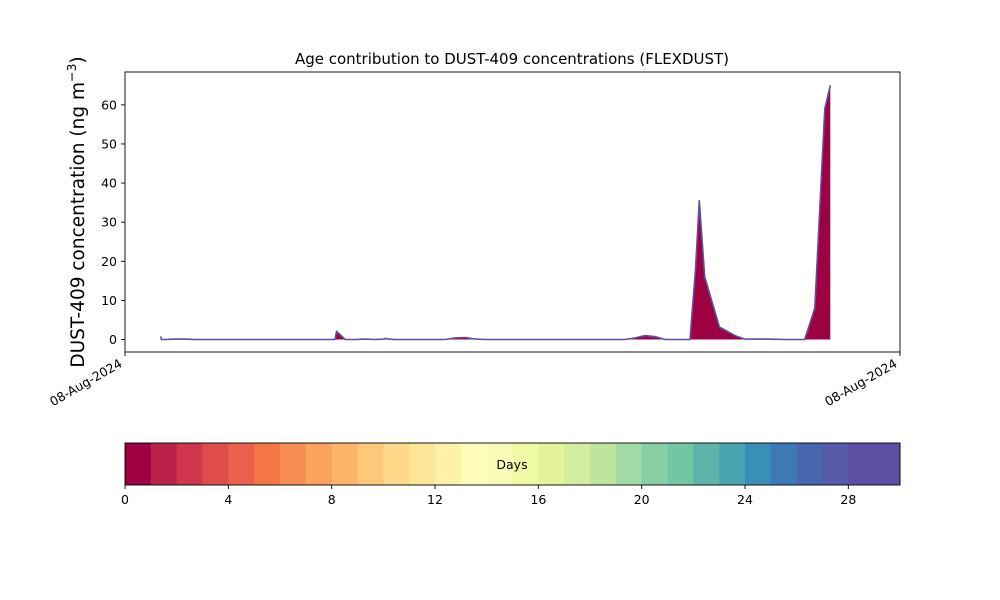 The width and height of the screenshot is (1000, 600). What do you see at coordinates (109, 183) in the screenshot?
I see `y-tick-label: 40` at bounding box center [109, 183].